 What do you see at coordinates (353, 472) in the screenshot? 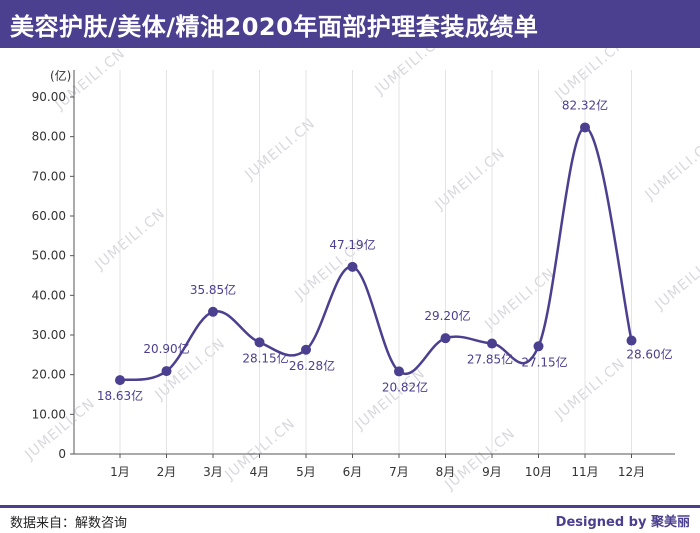
I see `x-tick-label: 6月` at bounding box center [353, 472].